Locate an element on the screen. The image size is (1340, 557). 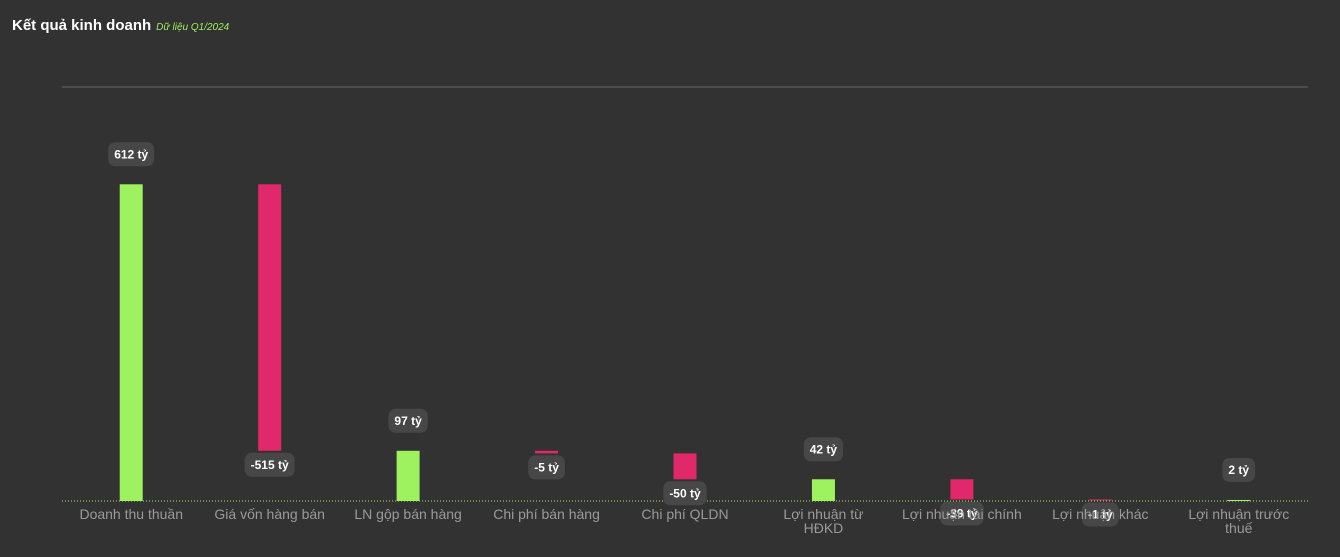
value-label: 97 tỷ is located at coordinates (408, 420).